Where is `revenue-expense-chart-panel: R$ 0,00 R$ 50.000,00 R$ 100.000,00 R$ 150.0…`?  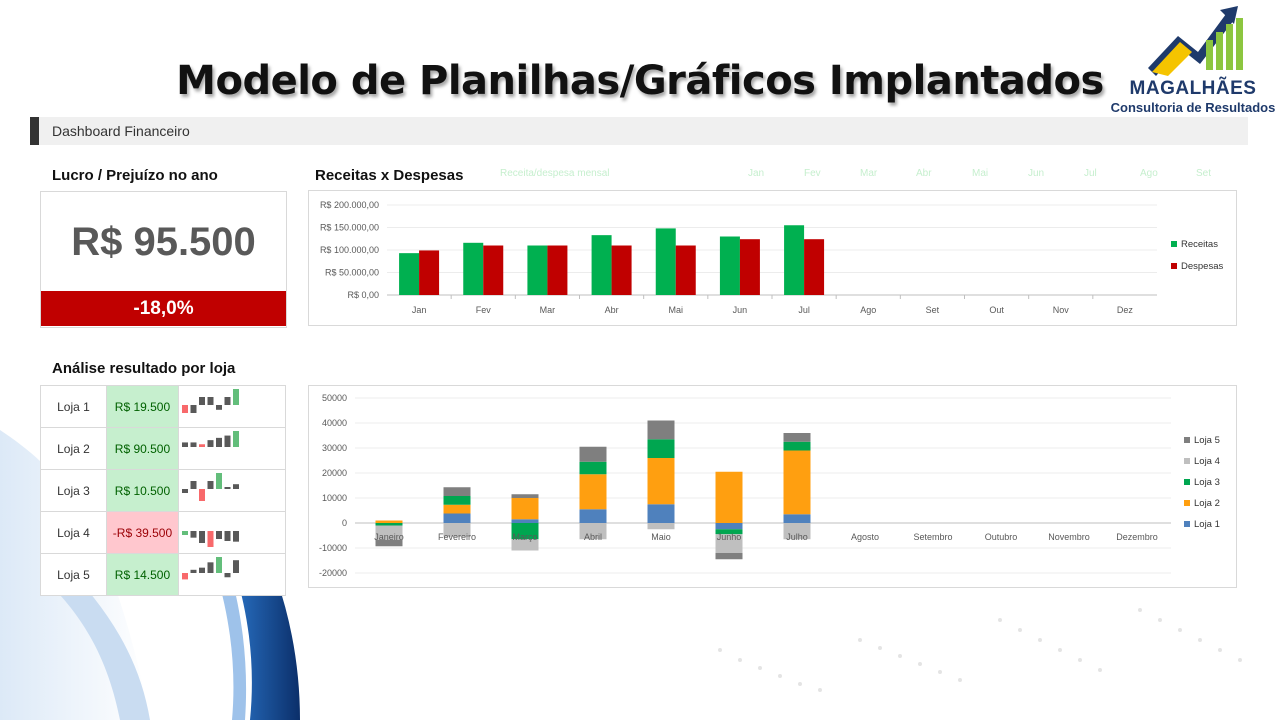
revenue-expense-chart-panel: R$ 0,00 R$ 50.000,00 R$ 100.000,00 R$ 150.0… is located at coordinates (772, 258).